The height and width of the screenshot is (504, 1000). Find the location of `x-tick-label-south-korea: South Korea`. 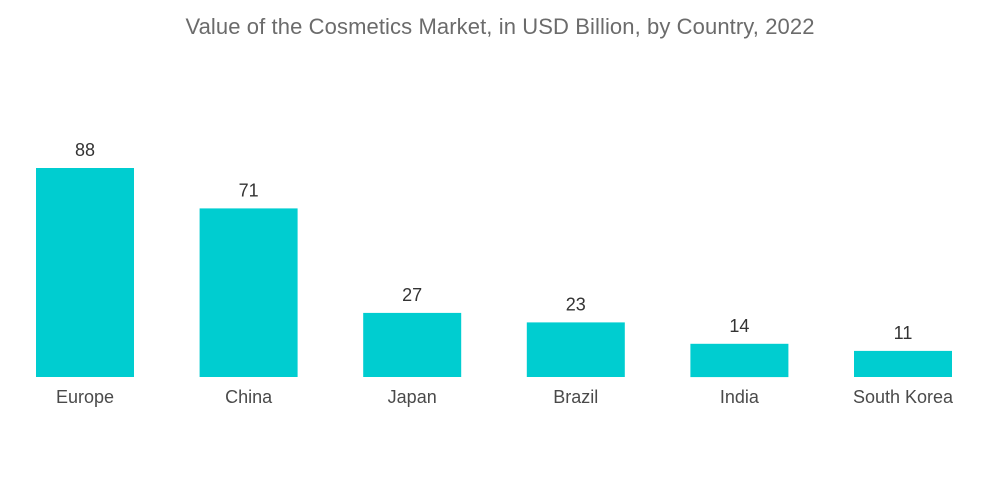

x-tick-label-south-korea: South Korea is located at coordinates (903, 397).